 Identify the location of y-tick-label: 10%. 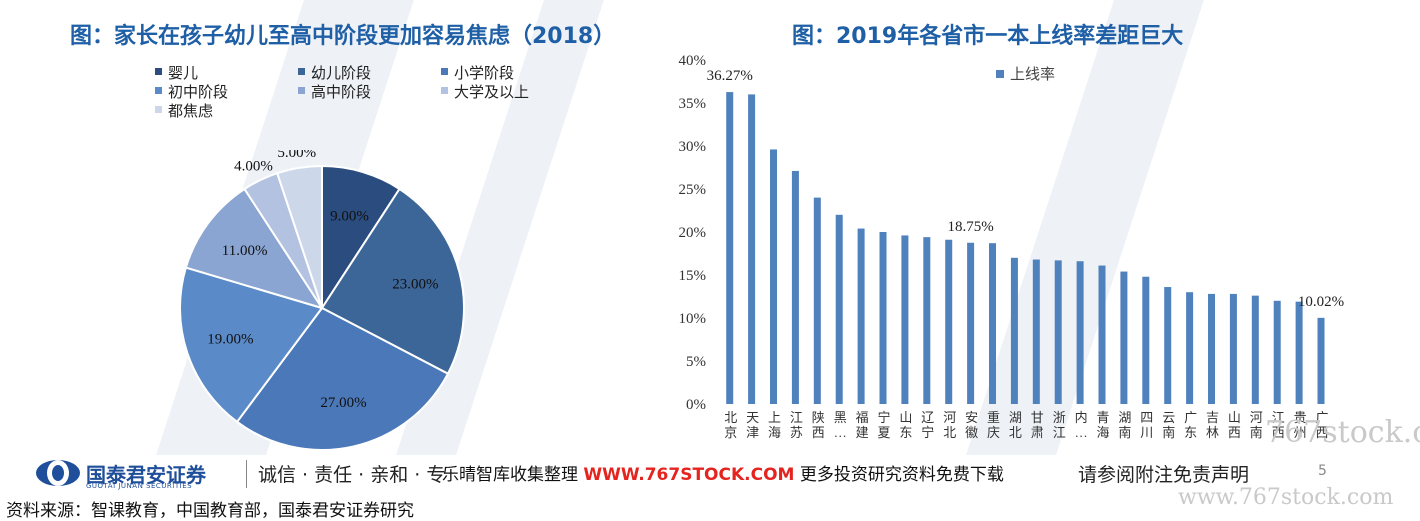
(693, 319).